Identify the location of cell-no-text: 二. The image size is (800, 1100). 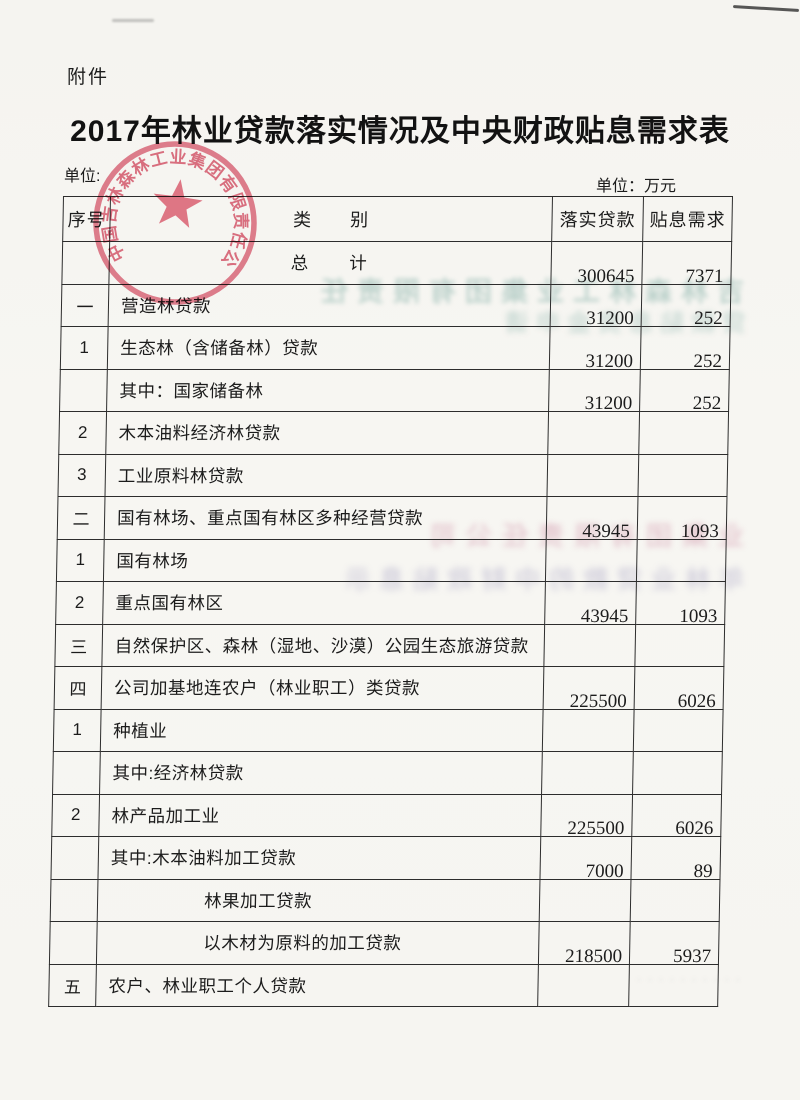
(81, 520).